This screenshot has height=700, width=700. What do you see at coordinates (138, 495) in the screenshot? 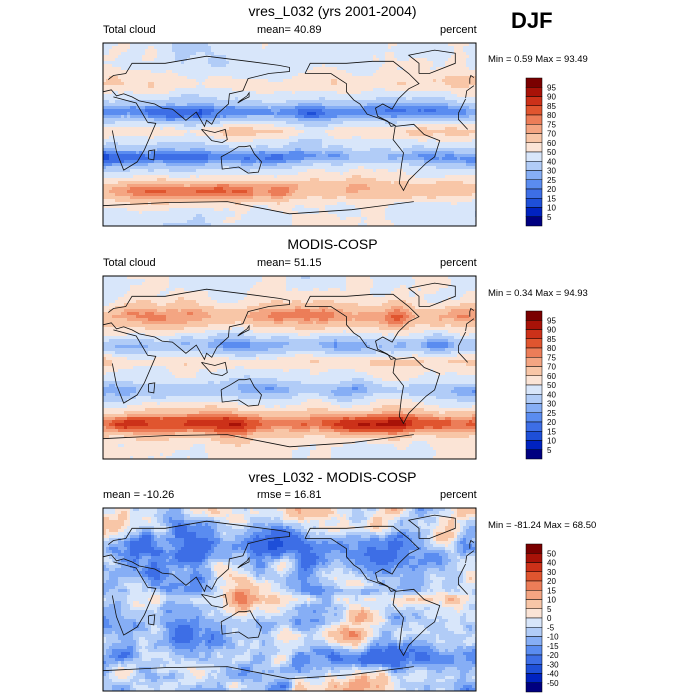
I see `panel3-left-label: mean = -10.26` at bounding box center [138, 495].